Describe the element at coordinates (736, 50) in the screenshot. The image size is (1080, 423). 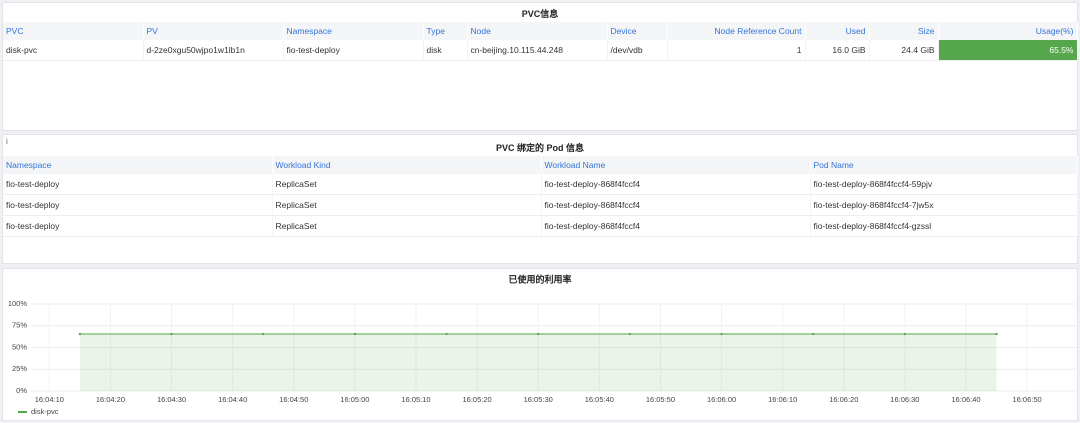
I see `table-cell: 1` at that location.